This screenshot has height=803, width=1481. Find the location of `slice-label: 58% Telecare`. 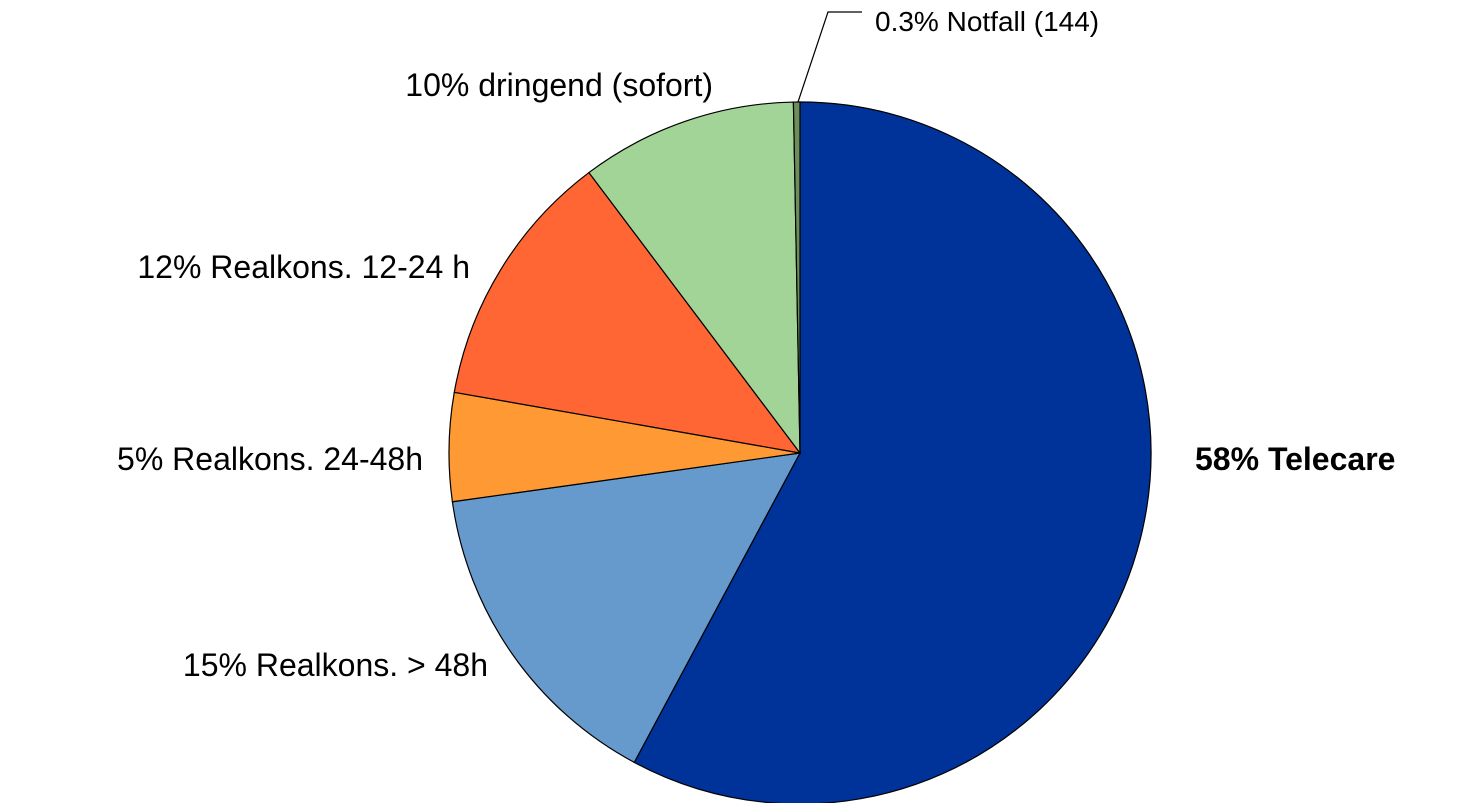

slice-label: 58% Telecare is located at coordinates (1295, 459).